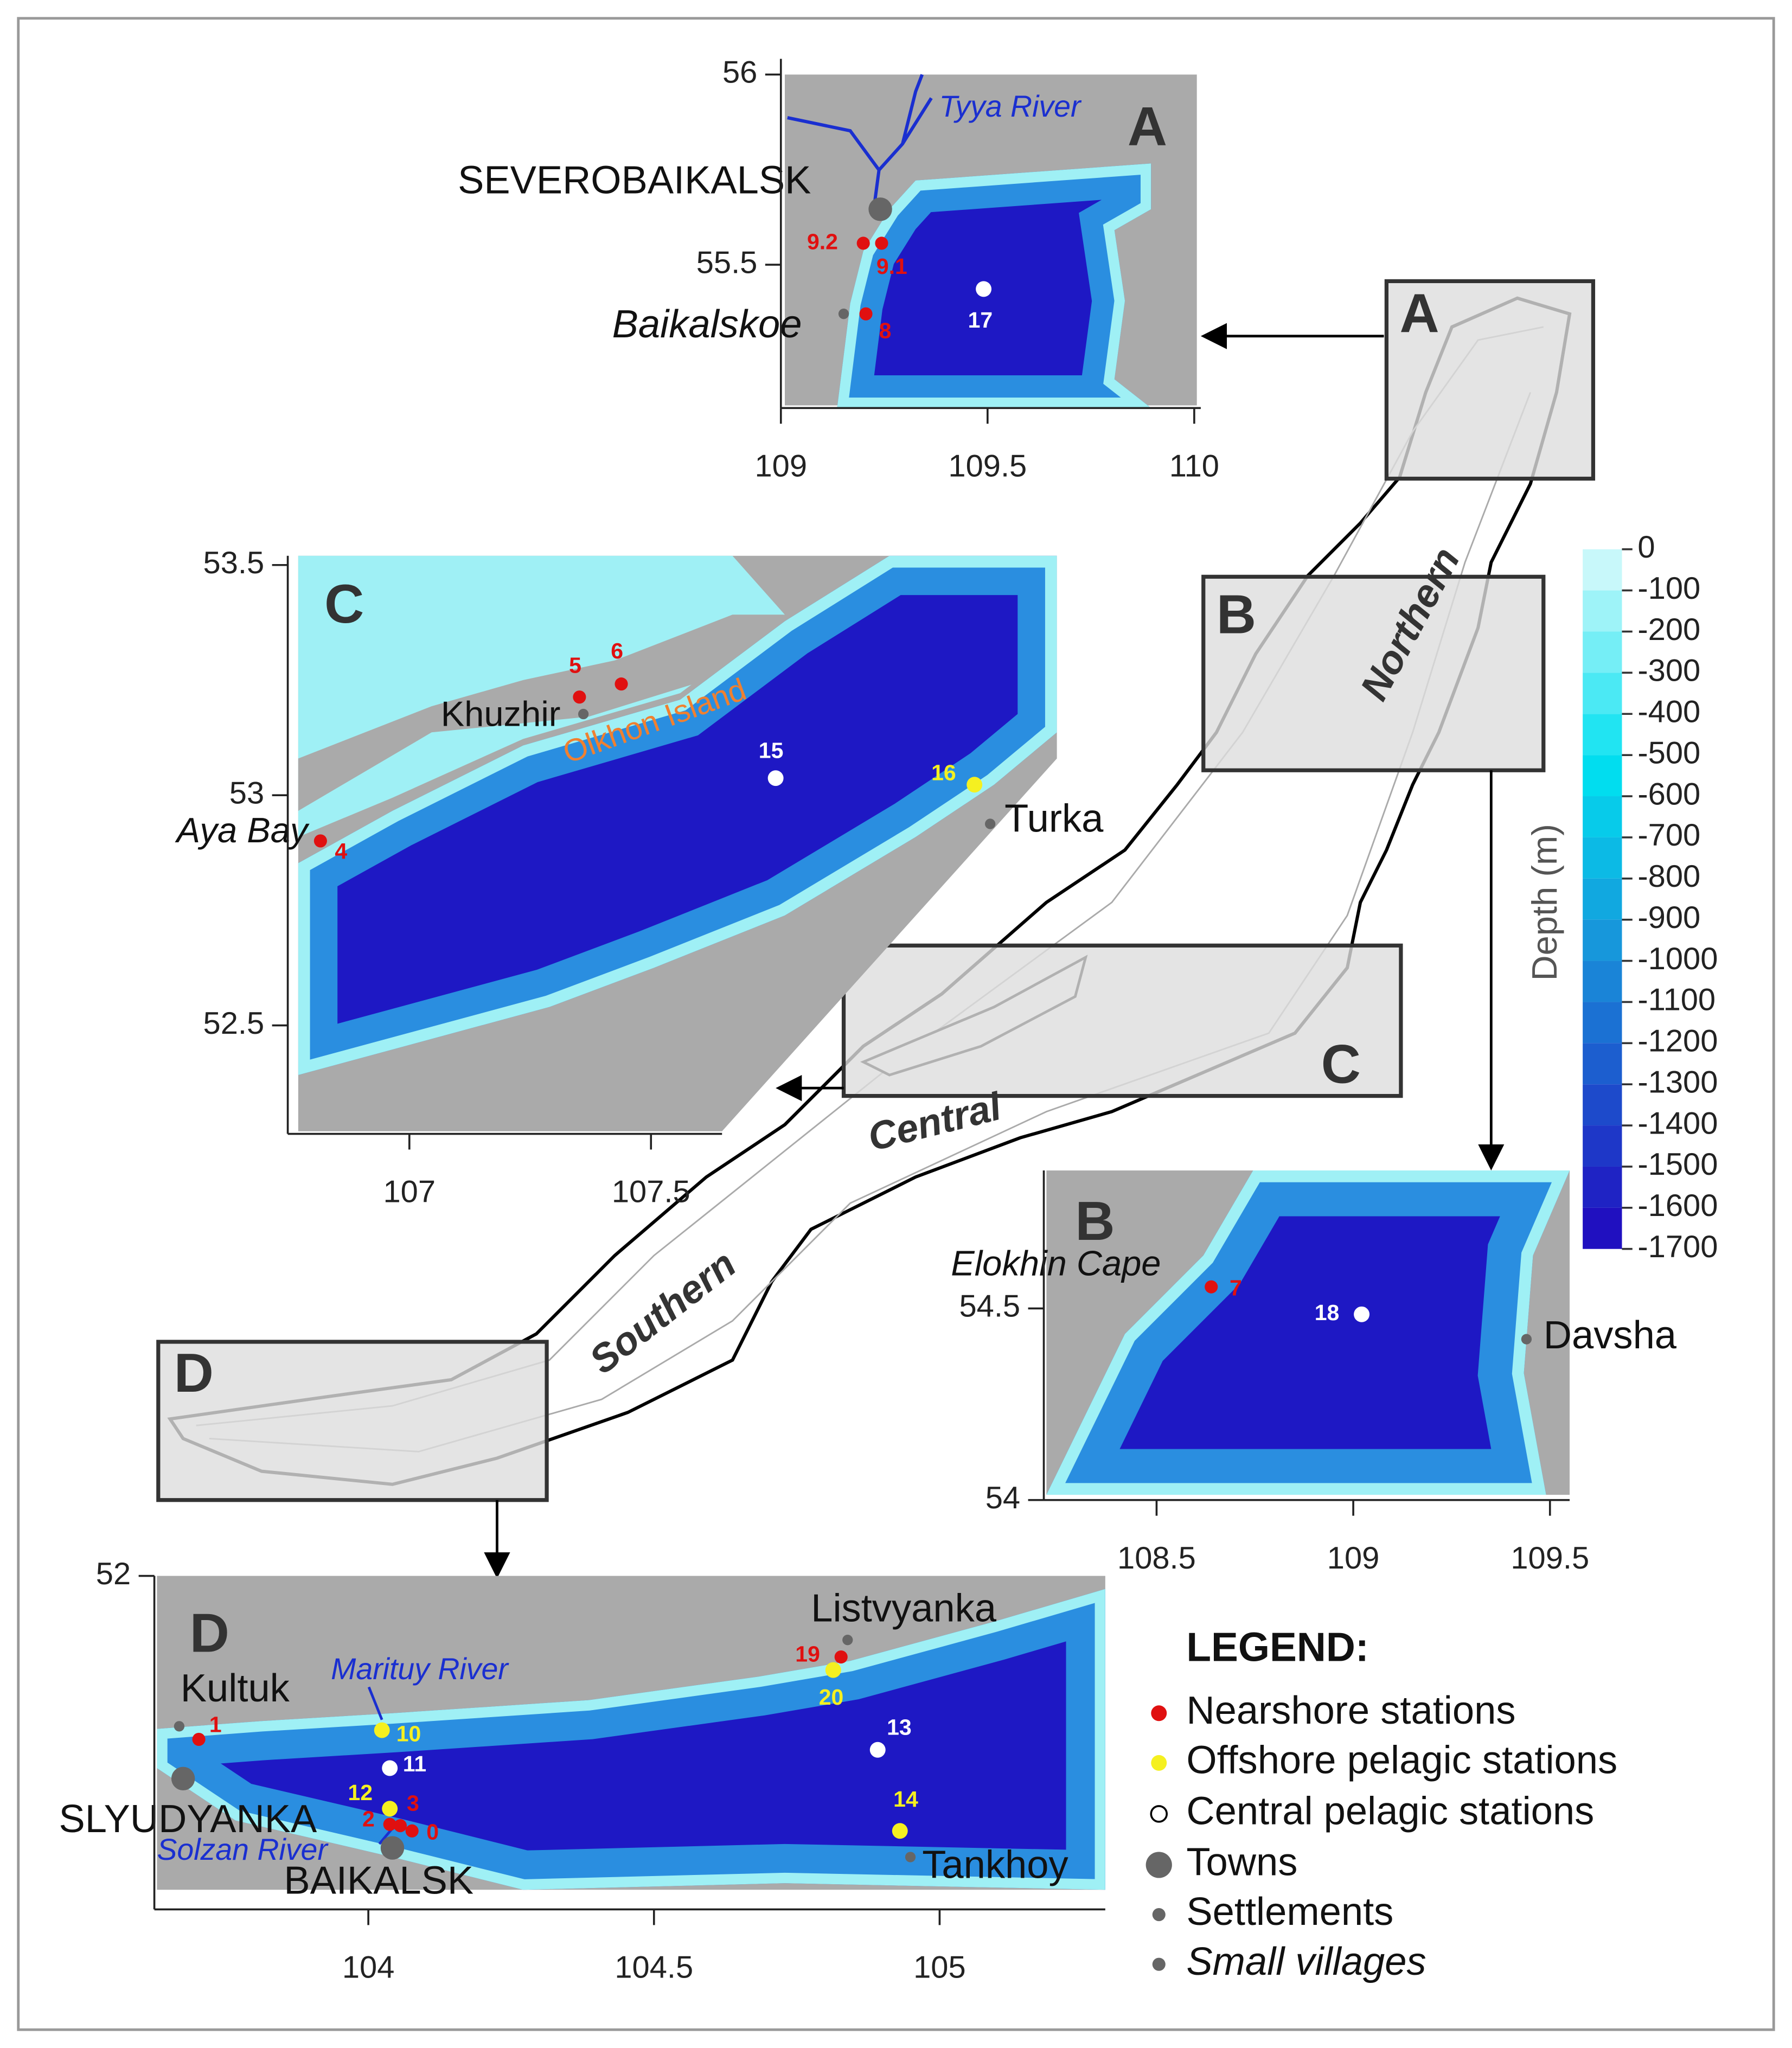 Image resolution: width=1792 pixels, height=2048 pixels. I want to click on colorbar-tick-label: -1500, so click(1677, 1164).